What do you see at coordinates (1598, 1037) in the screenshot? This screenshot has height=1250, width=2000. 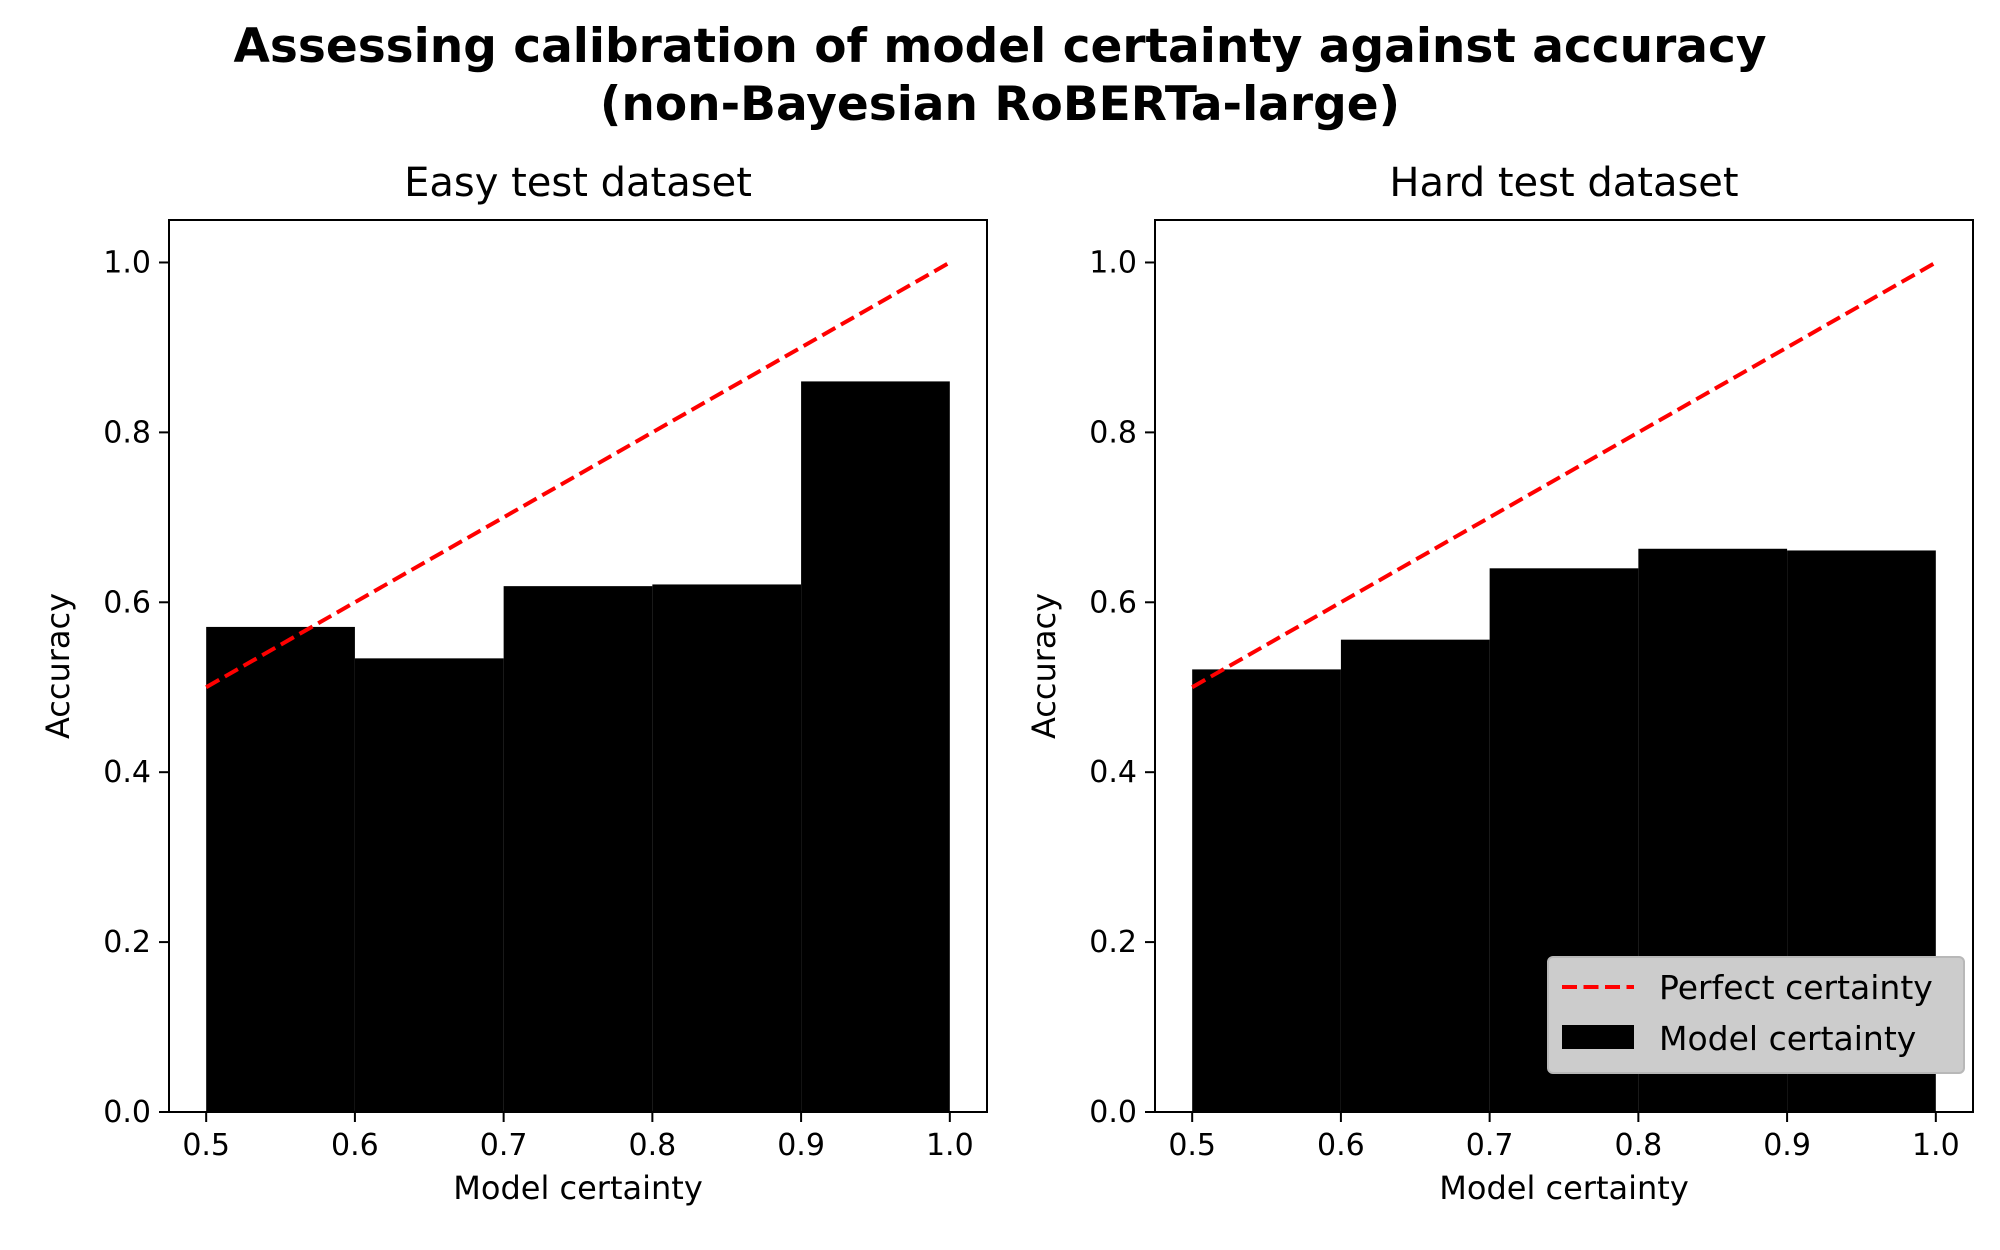 I see `legend-model-bar-swatch` at bounding box center [1598, 1037].